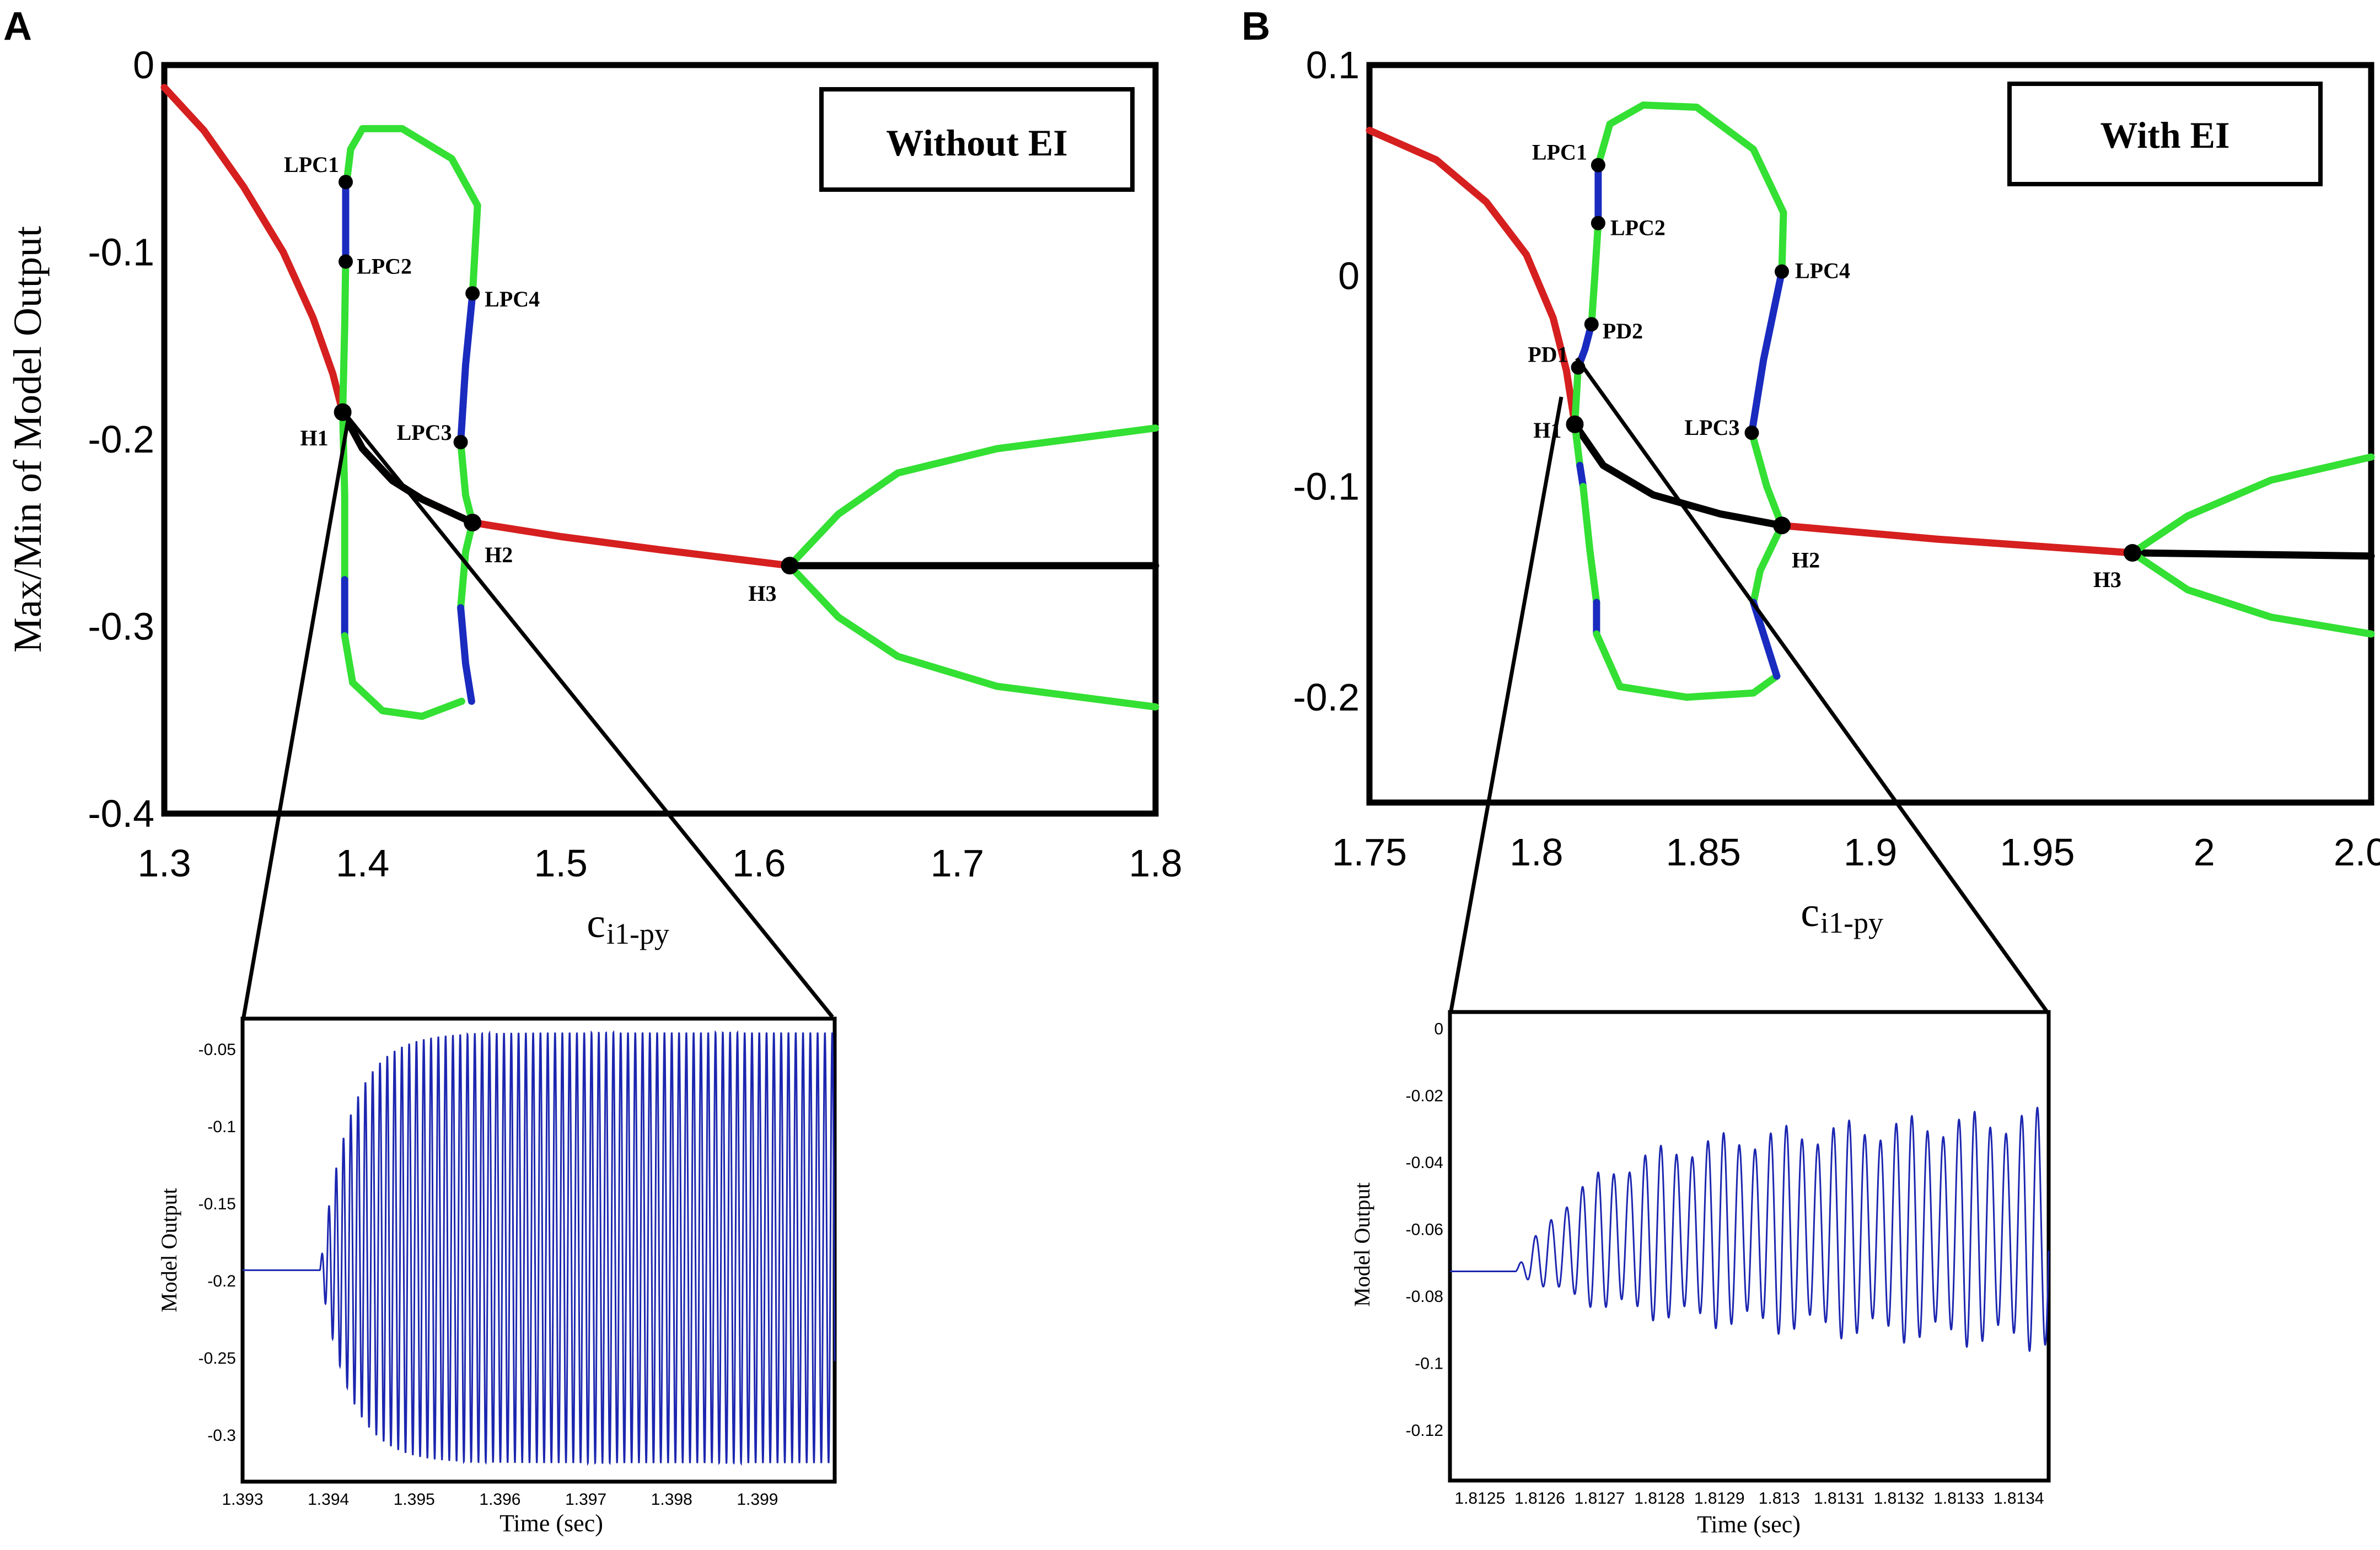 This screenshot has width=2380, height=1550. Describe the element at coordinates (500, 1499) in the screenshot. I see `panel-a-inset-x-ticks: 1.393 1.394 1.395 1.396 1.397 1.398 1.399` at that location.